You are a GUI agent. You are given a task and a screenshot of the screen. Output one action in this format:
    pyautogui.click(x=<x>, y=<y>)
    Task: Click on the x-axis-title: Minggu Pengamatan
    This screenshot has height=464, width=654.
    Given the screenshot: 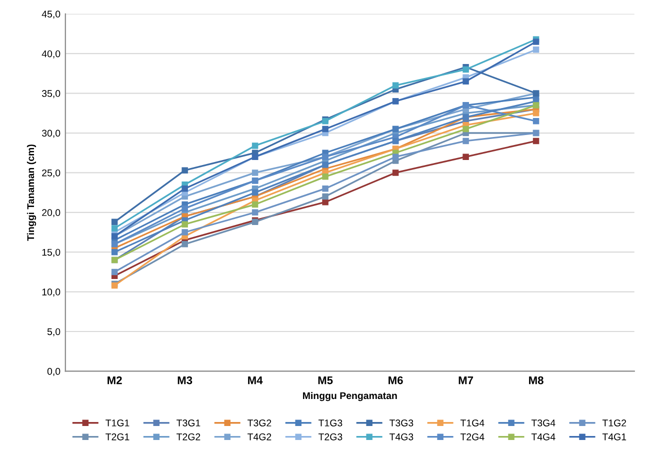 What is the action you would take?
    pyautogui.click(x=350, y=397)
    